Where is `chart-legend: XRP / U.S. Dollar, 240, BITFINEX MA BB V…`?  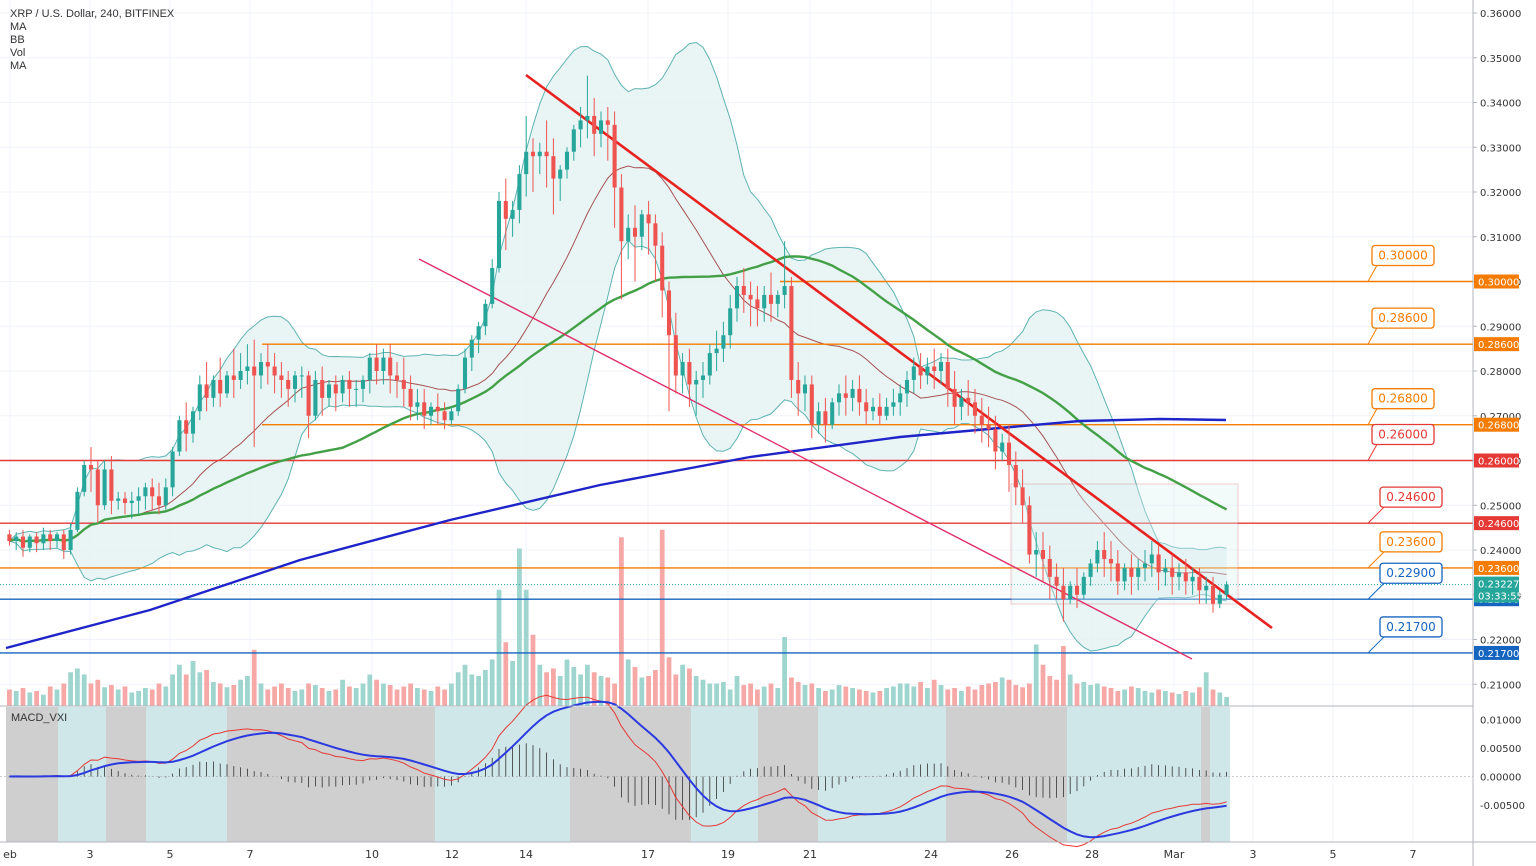 chart-legend: XRP / U.S. Dollar, 240, BITFINEX MA BB V… is located at coordinates (92, 40).